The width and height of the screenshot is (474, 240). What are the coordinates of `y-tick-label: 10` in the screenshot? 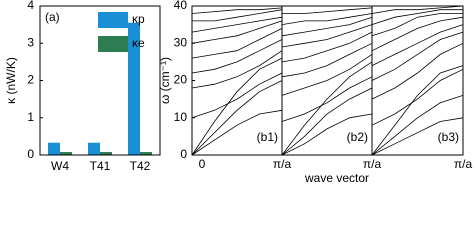 It's located at (181, 117).